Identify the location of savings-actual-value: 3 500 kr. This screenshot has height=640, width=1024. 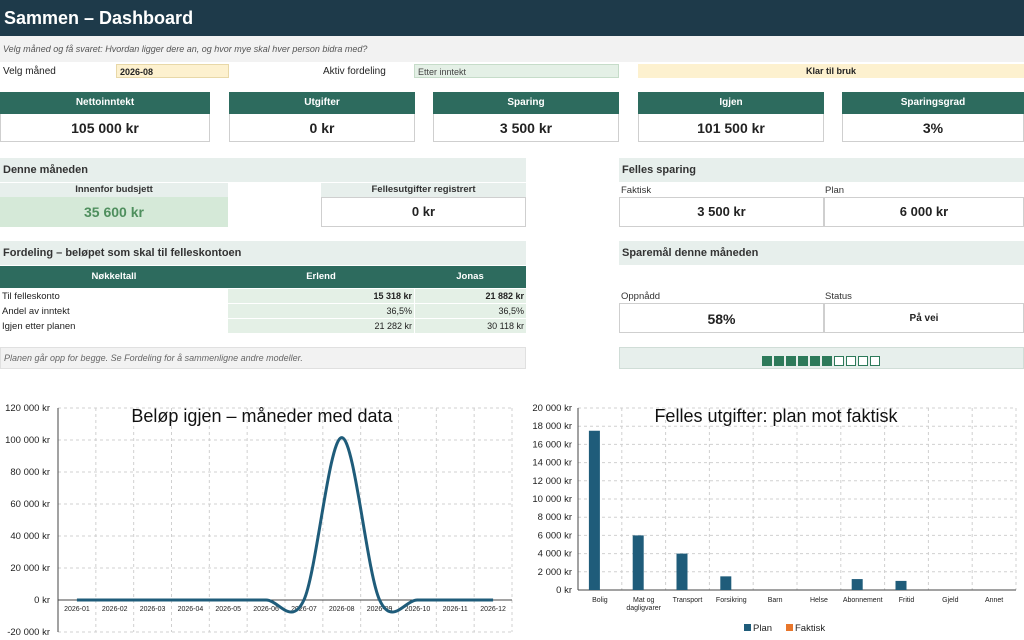
(721, 212).